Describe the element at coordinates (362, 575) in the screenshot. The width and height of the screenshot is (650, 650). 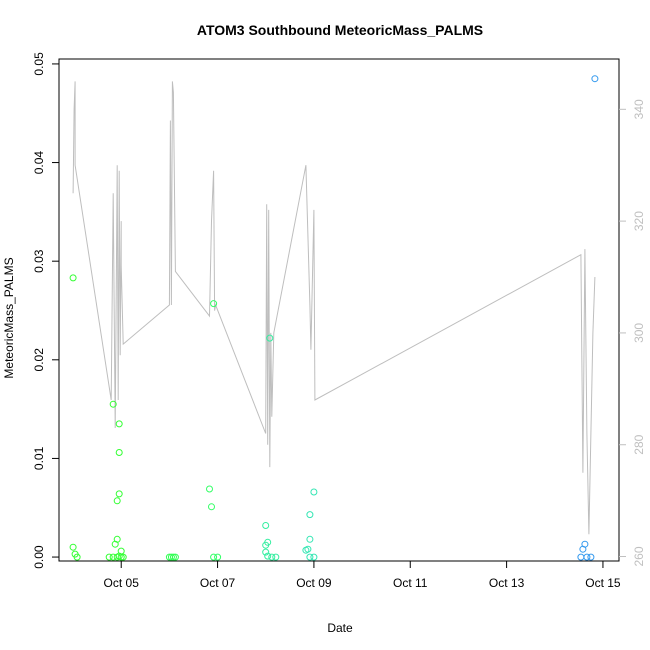
I see `x-axis: Oct 05 Oct 07 Oct 09 Oct 11 Oct 13 Oct 15` at that location.